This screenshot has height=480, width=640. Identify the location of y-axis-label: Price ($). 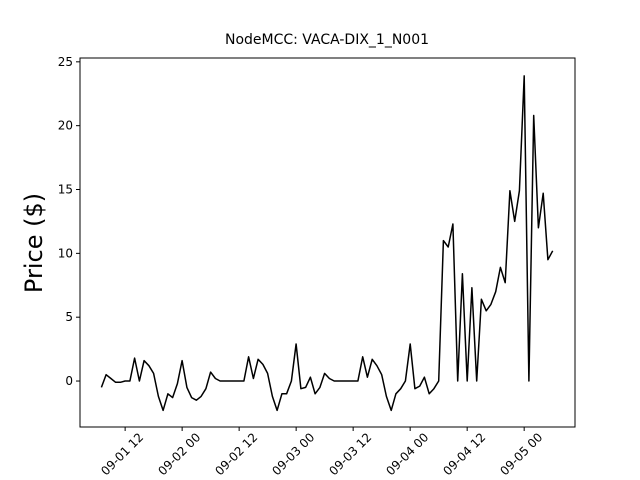
(34, 243).